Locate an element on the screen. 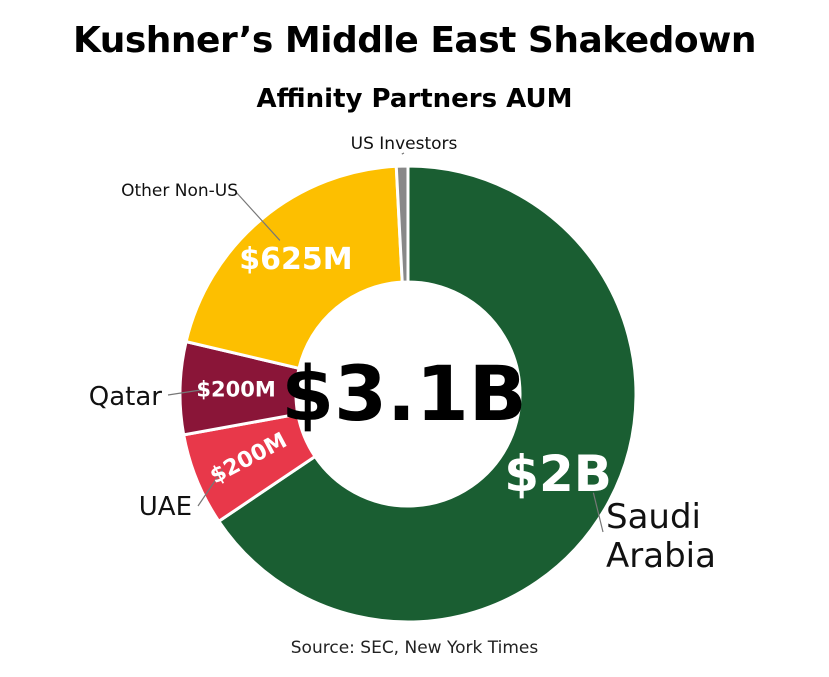  source-note: Source: SEC, New York Times is located at coordinates (414, 648).